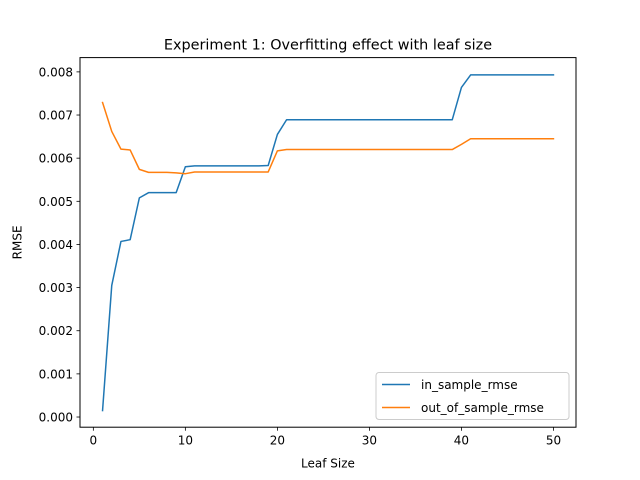 Image resolution: width=640 pixels, height=480 pixels. I want to click on y-tick-label: 0.007, so click(56, 116).